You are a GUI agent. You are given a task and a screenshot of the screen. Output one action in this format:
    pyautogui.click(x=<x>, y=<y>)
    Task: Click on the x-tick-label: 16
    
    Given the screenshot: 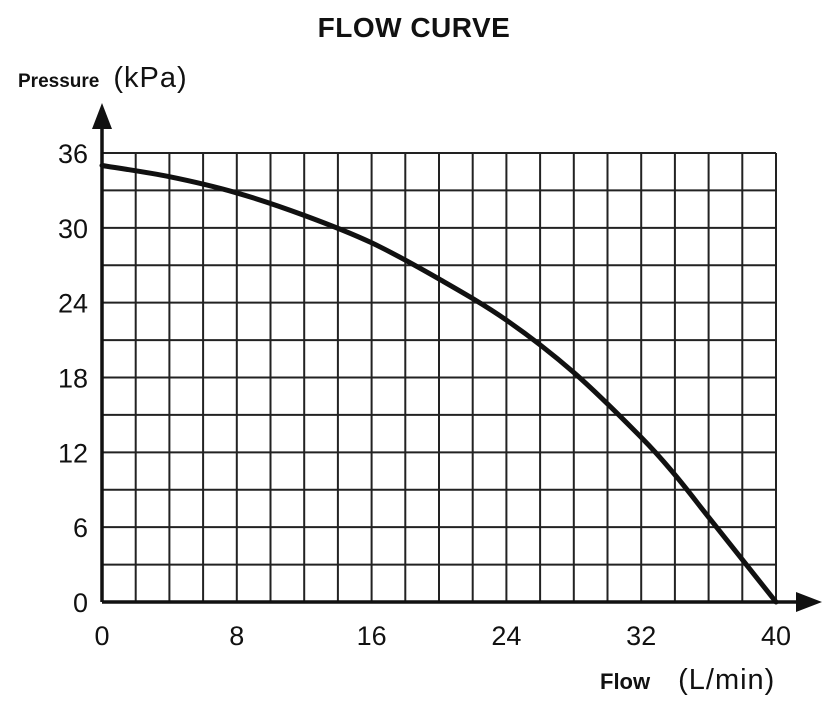 What is the action you would take?
    pyautogui.click(x=372, y=636)
    